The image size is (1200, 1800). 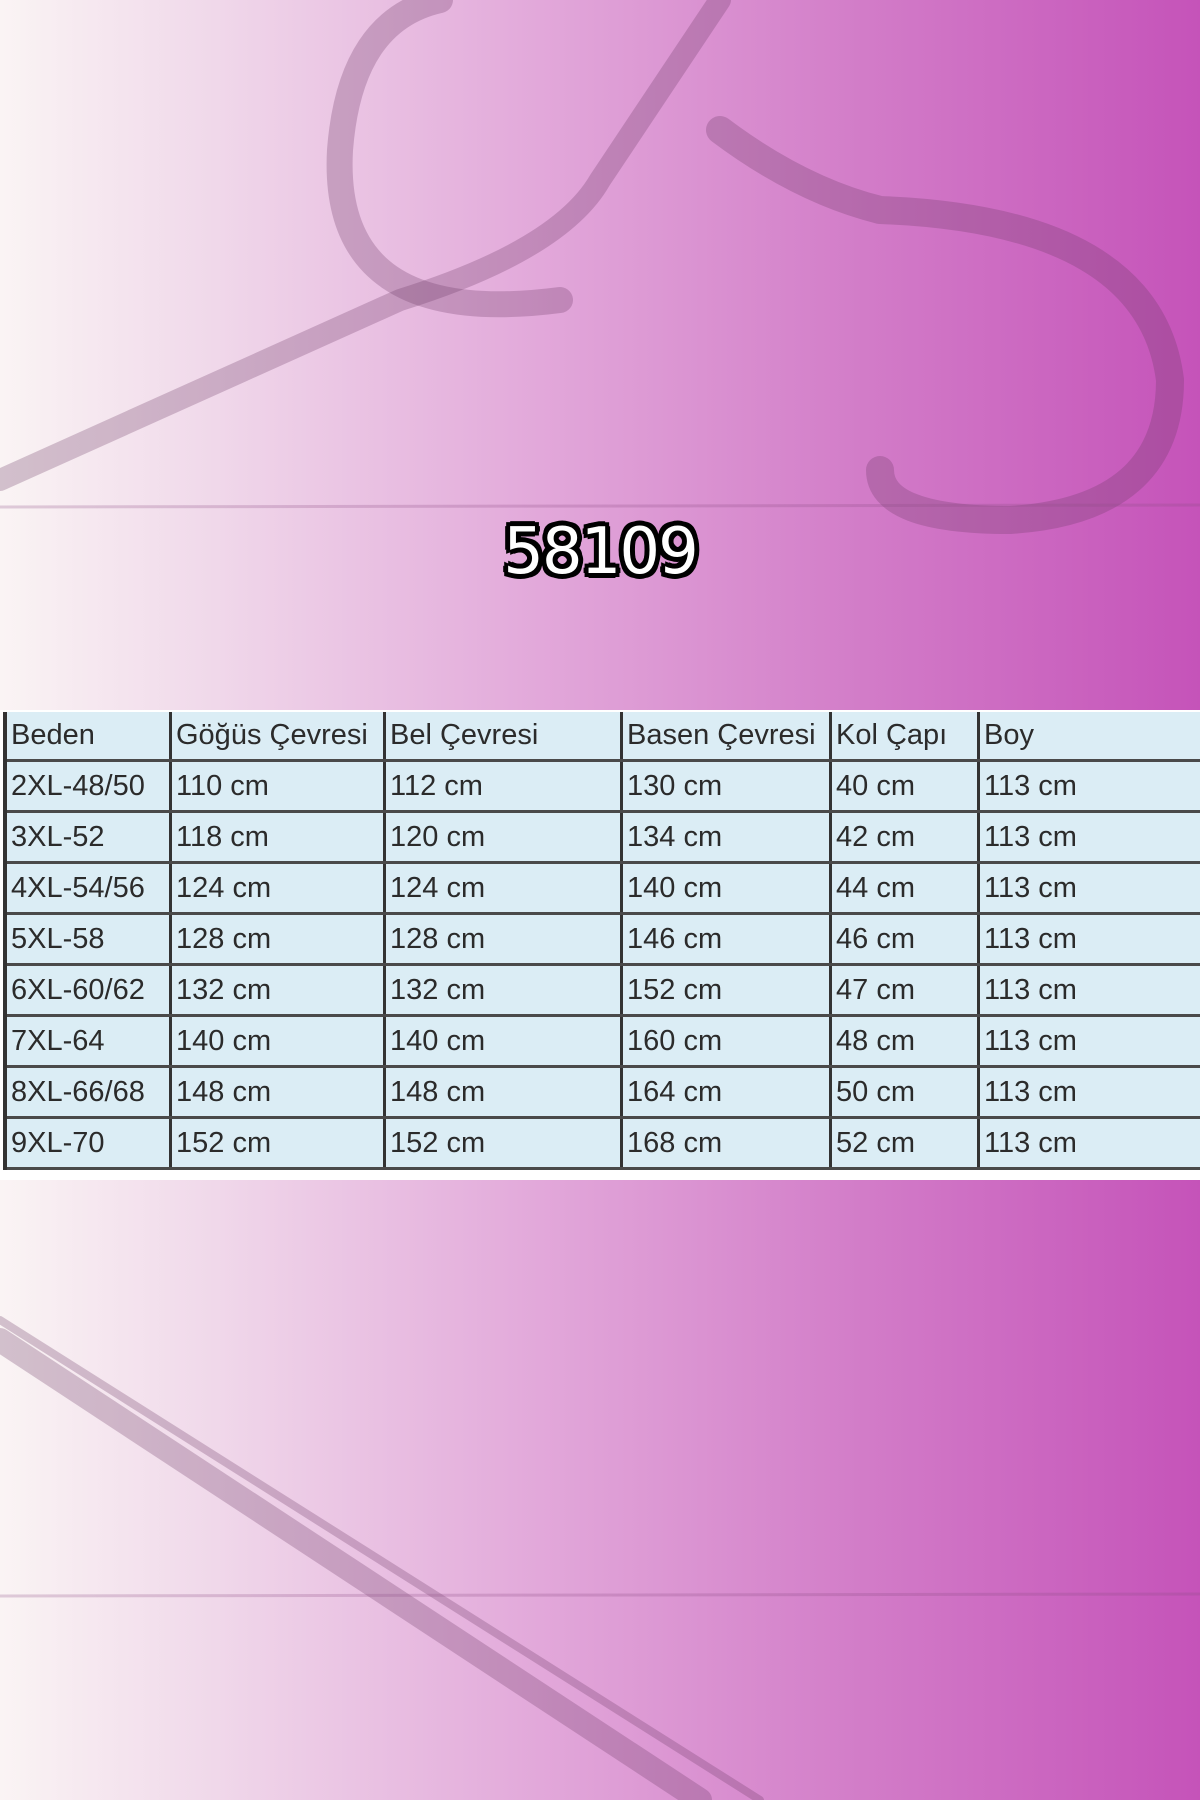 What do you see at coordinates (278, 786) in the screenshot?
I see `cell-chest: 110 cm` at bounding box center [278, 786].